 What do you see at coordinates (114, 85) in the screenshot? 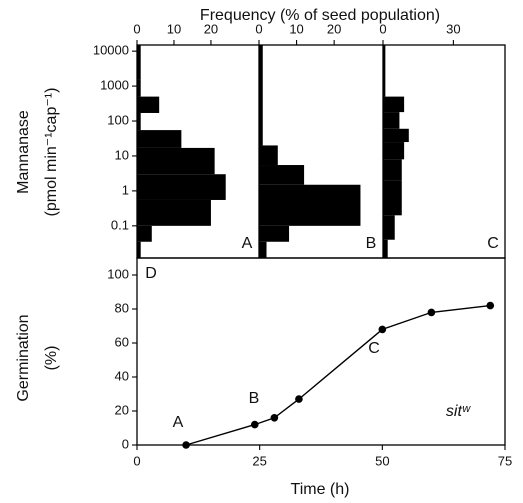
I see `y-tick-label: 1000` at bounding box center [114, 85].